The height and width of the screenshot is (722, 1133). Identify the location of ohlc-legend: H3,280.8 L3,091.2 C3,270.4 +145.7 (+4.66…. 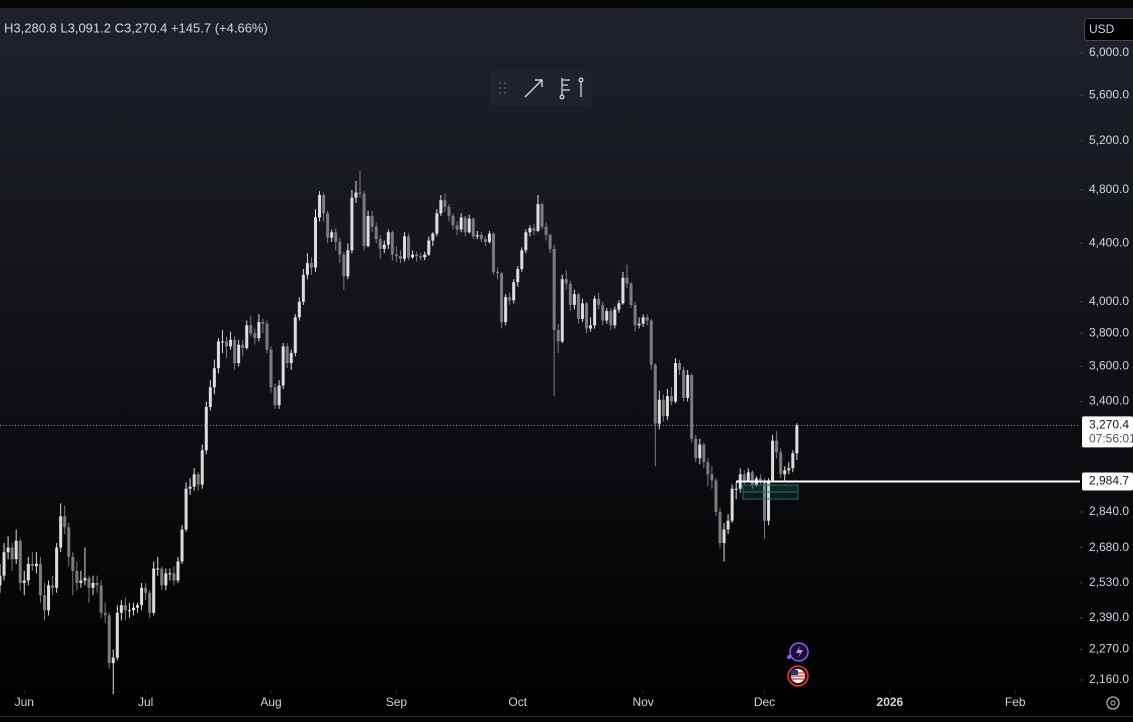
(136, 27).